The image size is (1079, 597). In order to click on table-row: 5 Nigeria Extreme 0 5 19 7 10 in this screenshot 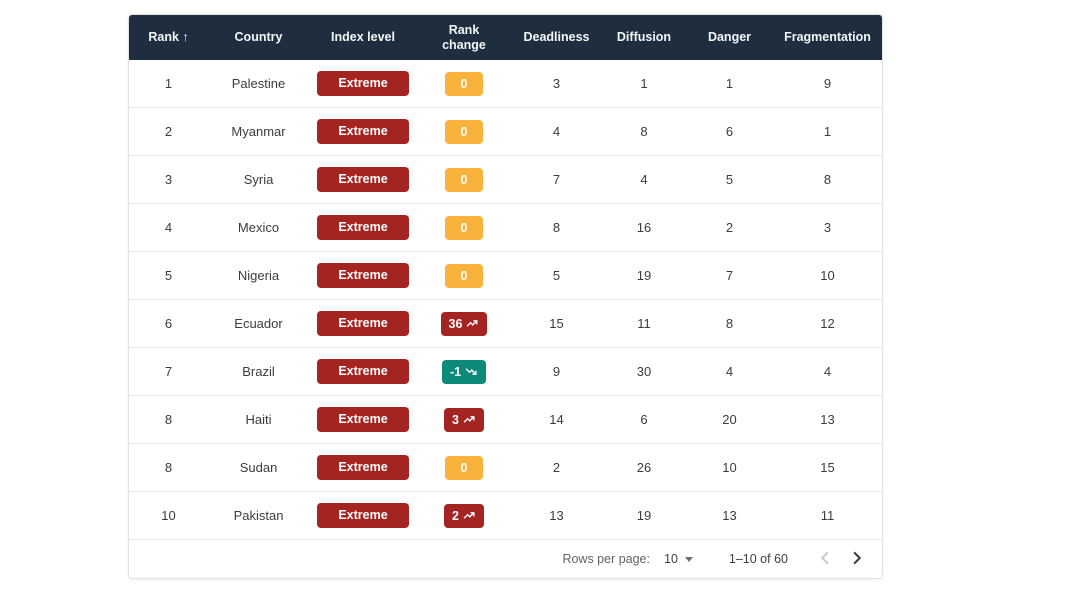, I will do `click(505, 276)`.